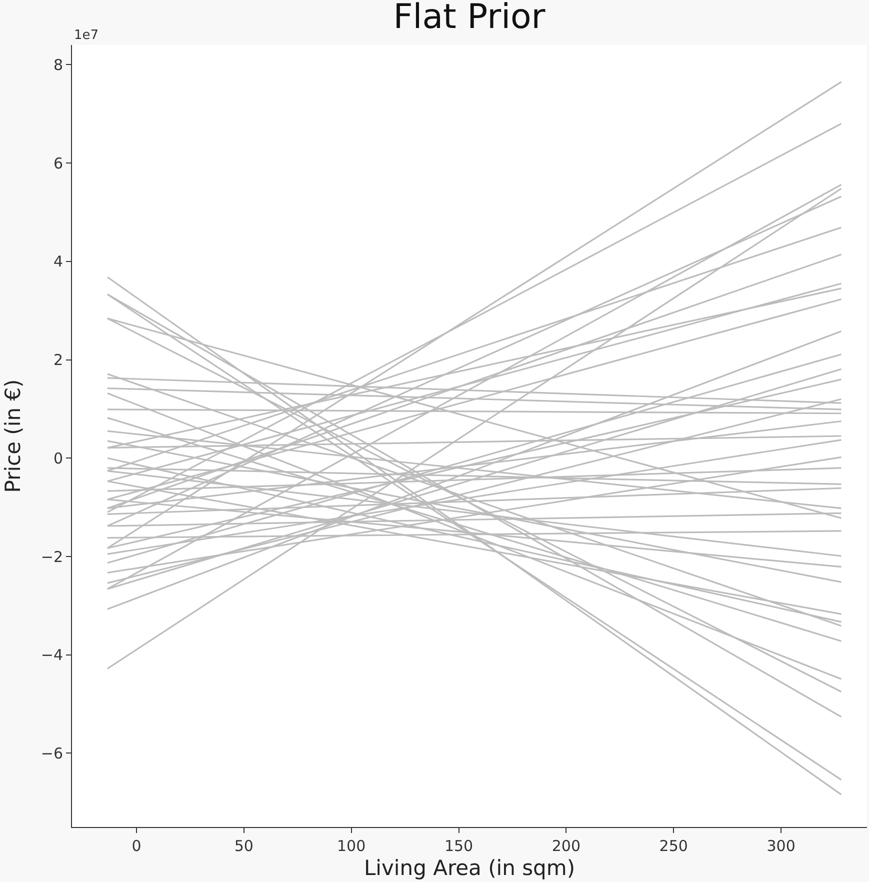 The image size is (869, 882). I want to click on x-tick-label: 100, so click(351, 846).